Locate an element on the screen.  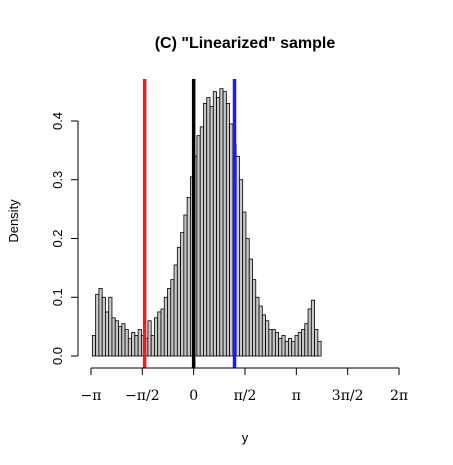
x-tick-label: 2π is located at coordinates (399, 396).